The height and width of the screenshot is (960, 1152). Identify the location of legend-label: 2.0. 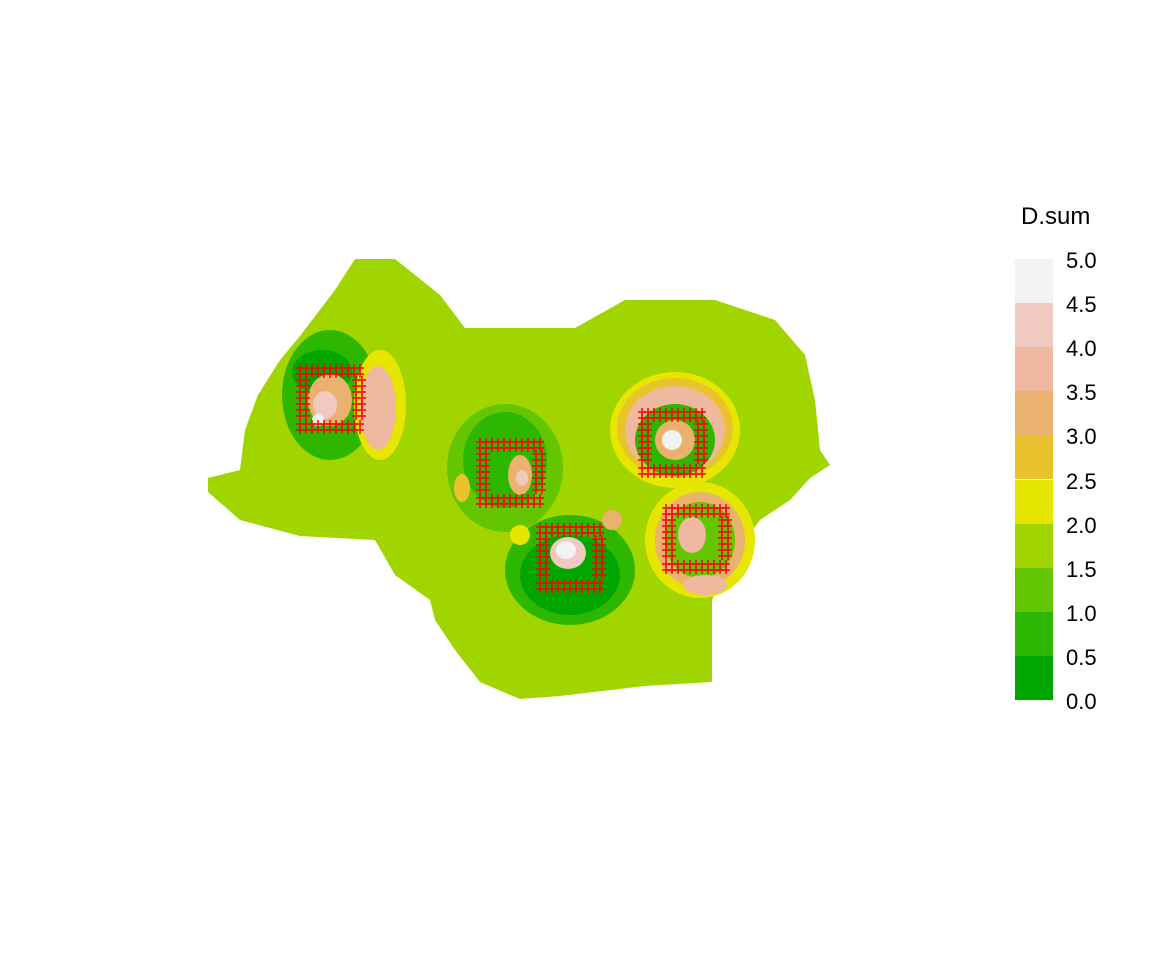
(1081, 525).